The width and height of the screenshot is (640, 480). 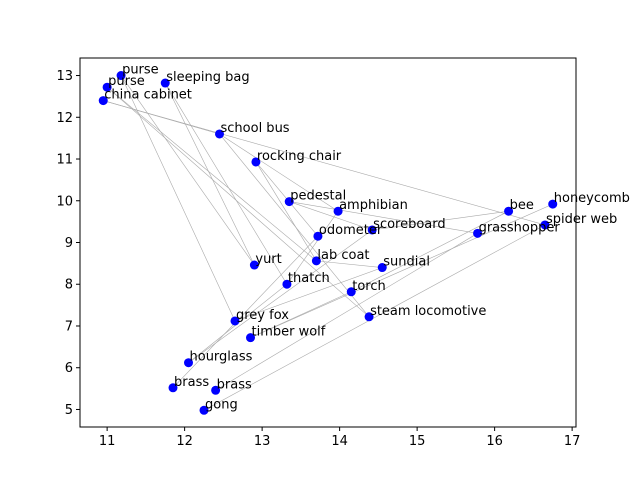 What do you see at coordinates (148, 95) in the screenshot?
I see `point-label-3: china cabinet` at bounding box center [148, 95].